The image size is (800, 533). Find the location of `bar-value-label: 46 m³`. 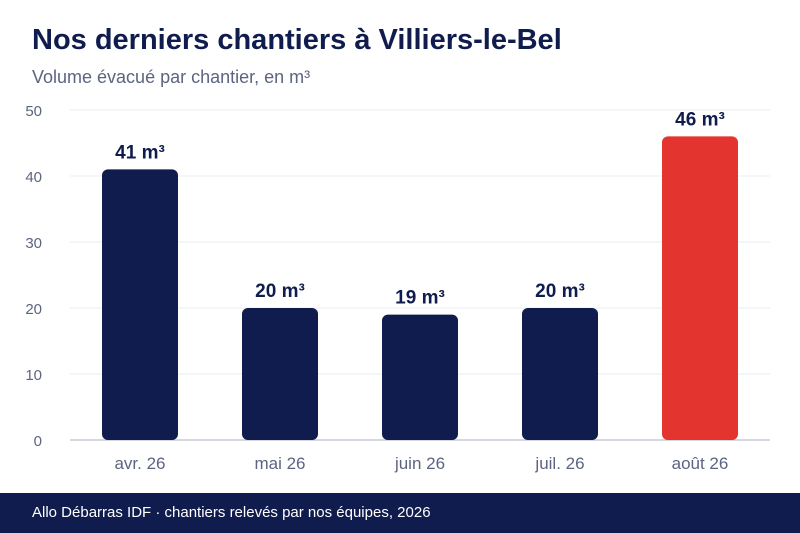

bar-value-label: 46 m³ is located at coordinates (700, 119).